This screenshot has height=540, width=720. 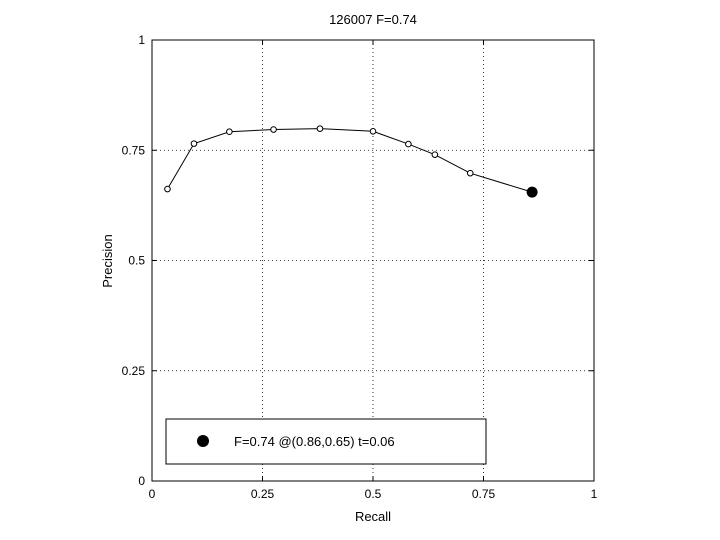 What do you see at coordinates (203, 441) in the screenshot?
I see `legend-marker` at bounding box center [203, 441].